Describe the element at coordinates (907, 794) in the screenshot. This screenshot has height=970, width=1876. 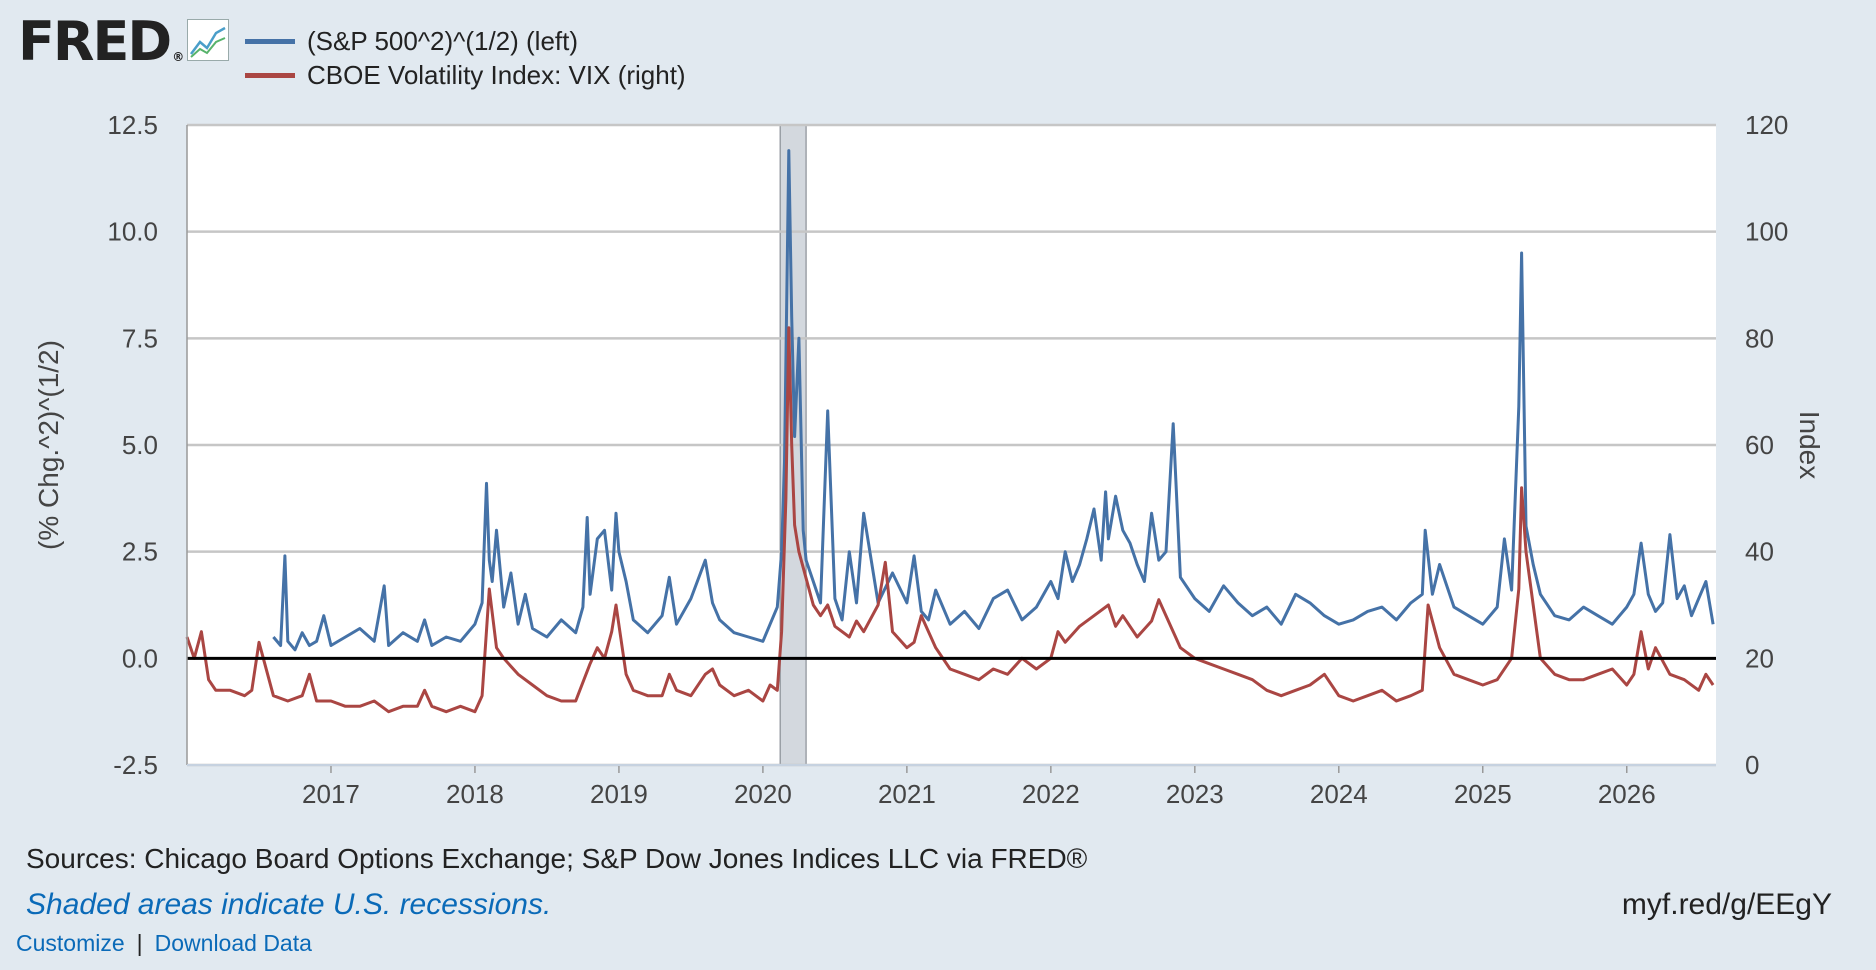
I see `x-tick-label: 2021` at that location.